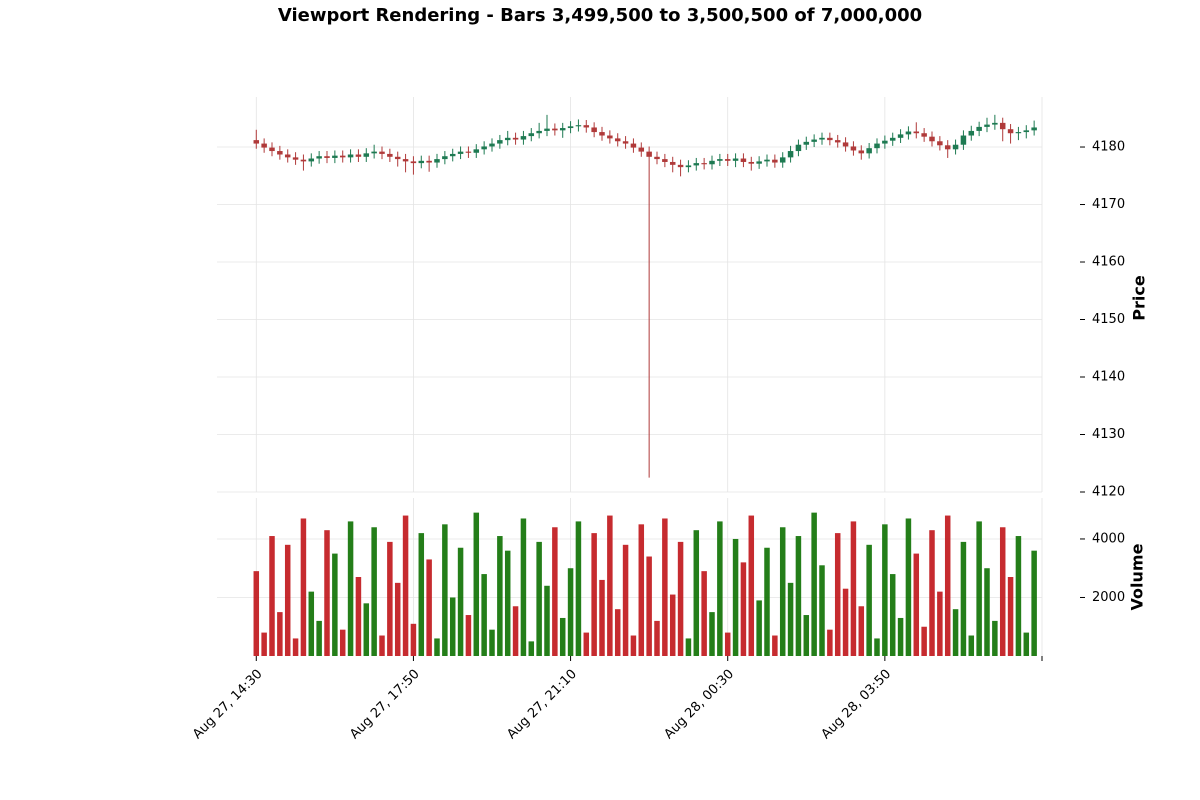 Image resolution: width=1200 pixels, height=800 pixels. Describe the element at coordinates (385, 705) in the screenshot. I see `x-tick-label: Aug 27, 17:50` at that location.